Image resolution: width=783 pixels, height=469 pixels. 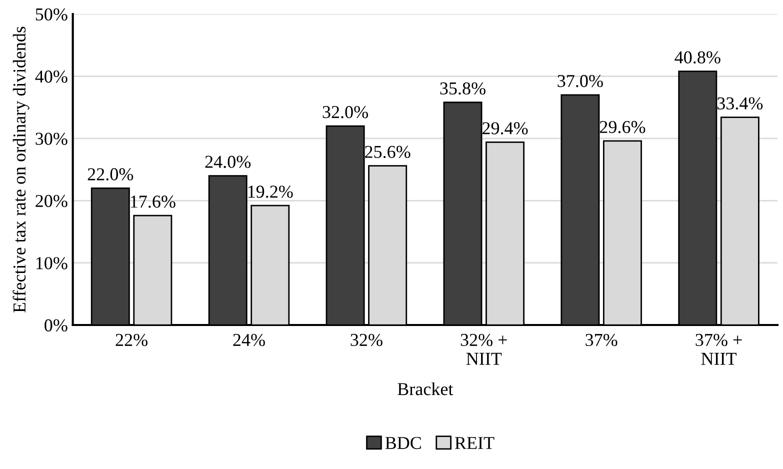 What do you see at coordinates (387, 152) in the screenshot?
I see `data-label: 25.6%` at bounding box center [387, 152].